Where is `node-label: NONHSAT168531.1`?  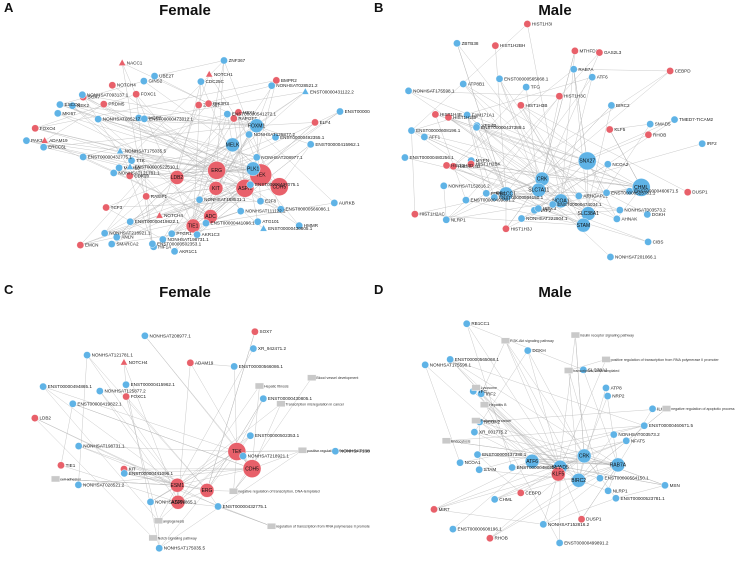
node-label: NONHSAT168531.1 is located at coordinates (225, 199).